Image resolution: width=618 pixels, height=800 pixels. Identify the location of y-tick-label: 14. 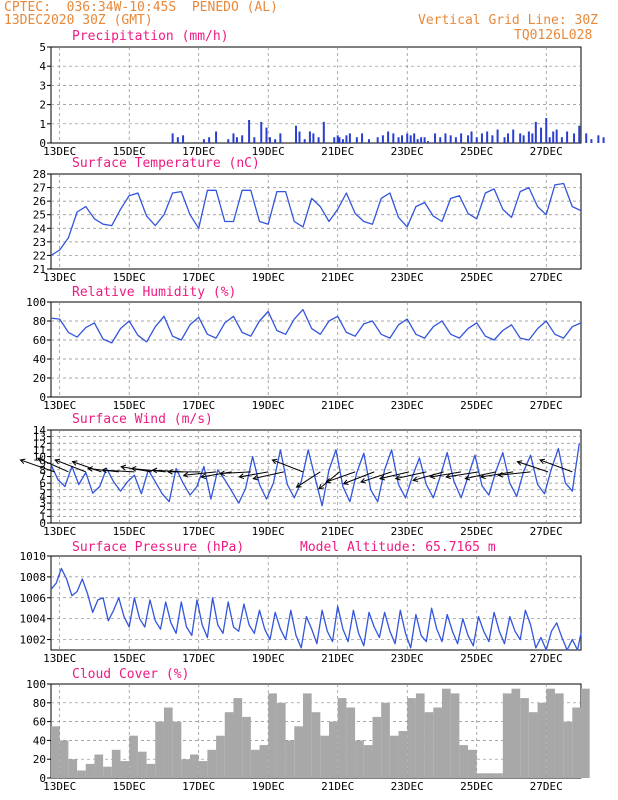
(40, 430).